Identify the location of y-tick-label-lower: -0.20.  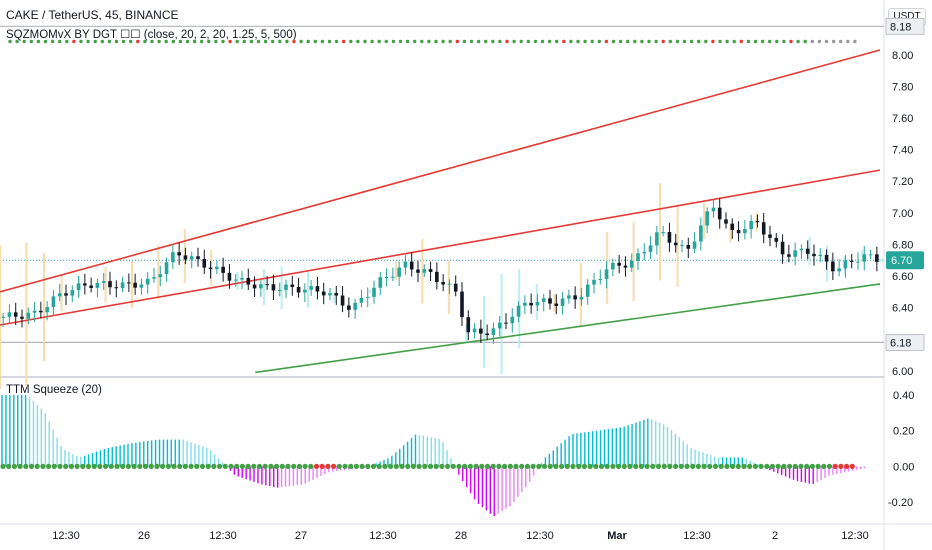
(900, 503).